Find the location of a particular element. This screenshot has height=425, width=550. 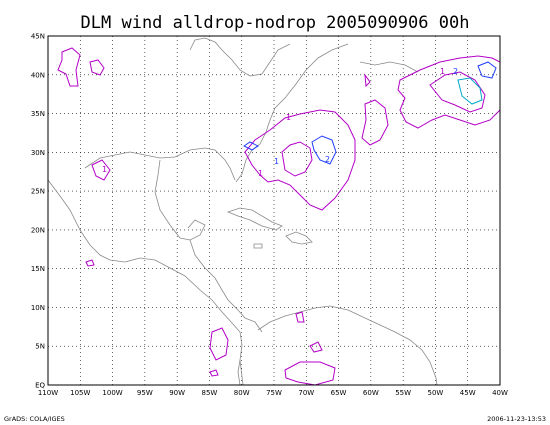

longitude-label: 60W is located at coordinates (371, 393).